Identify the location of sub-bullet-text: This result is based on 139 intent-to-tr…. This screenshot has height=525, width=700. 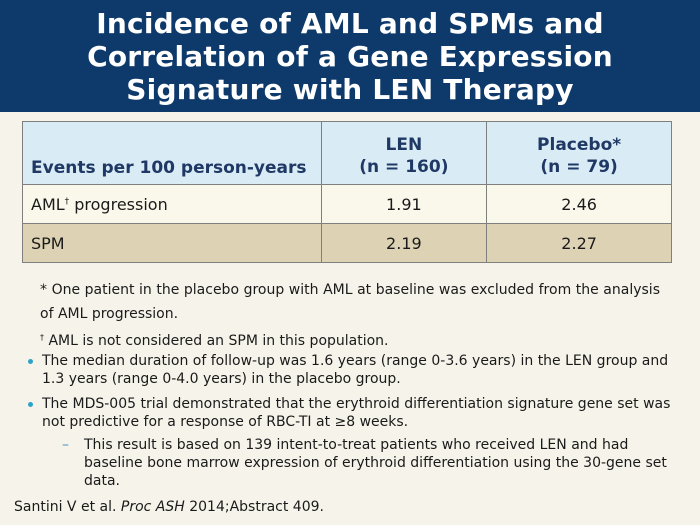
(375, 463).